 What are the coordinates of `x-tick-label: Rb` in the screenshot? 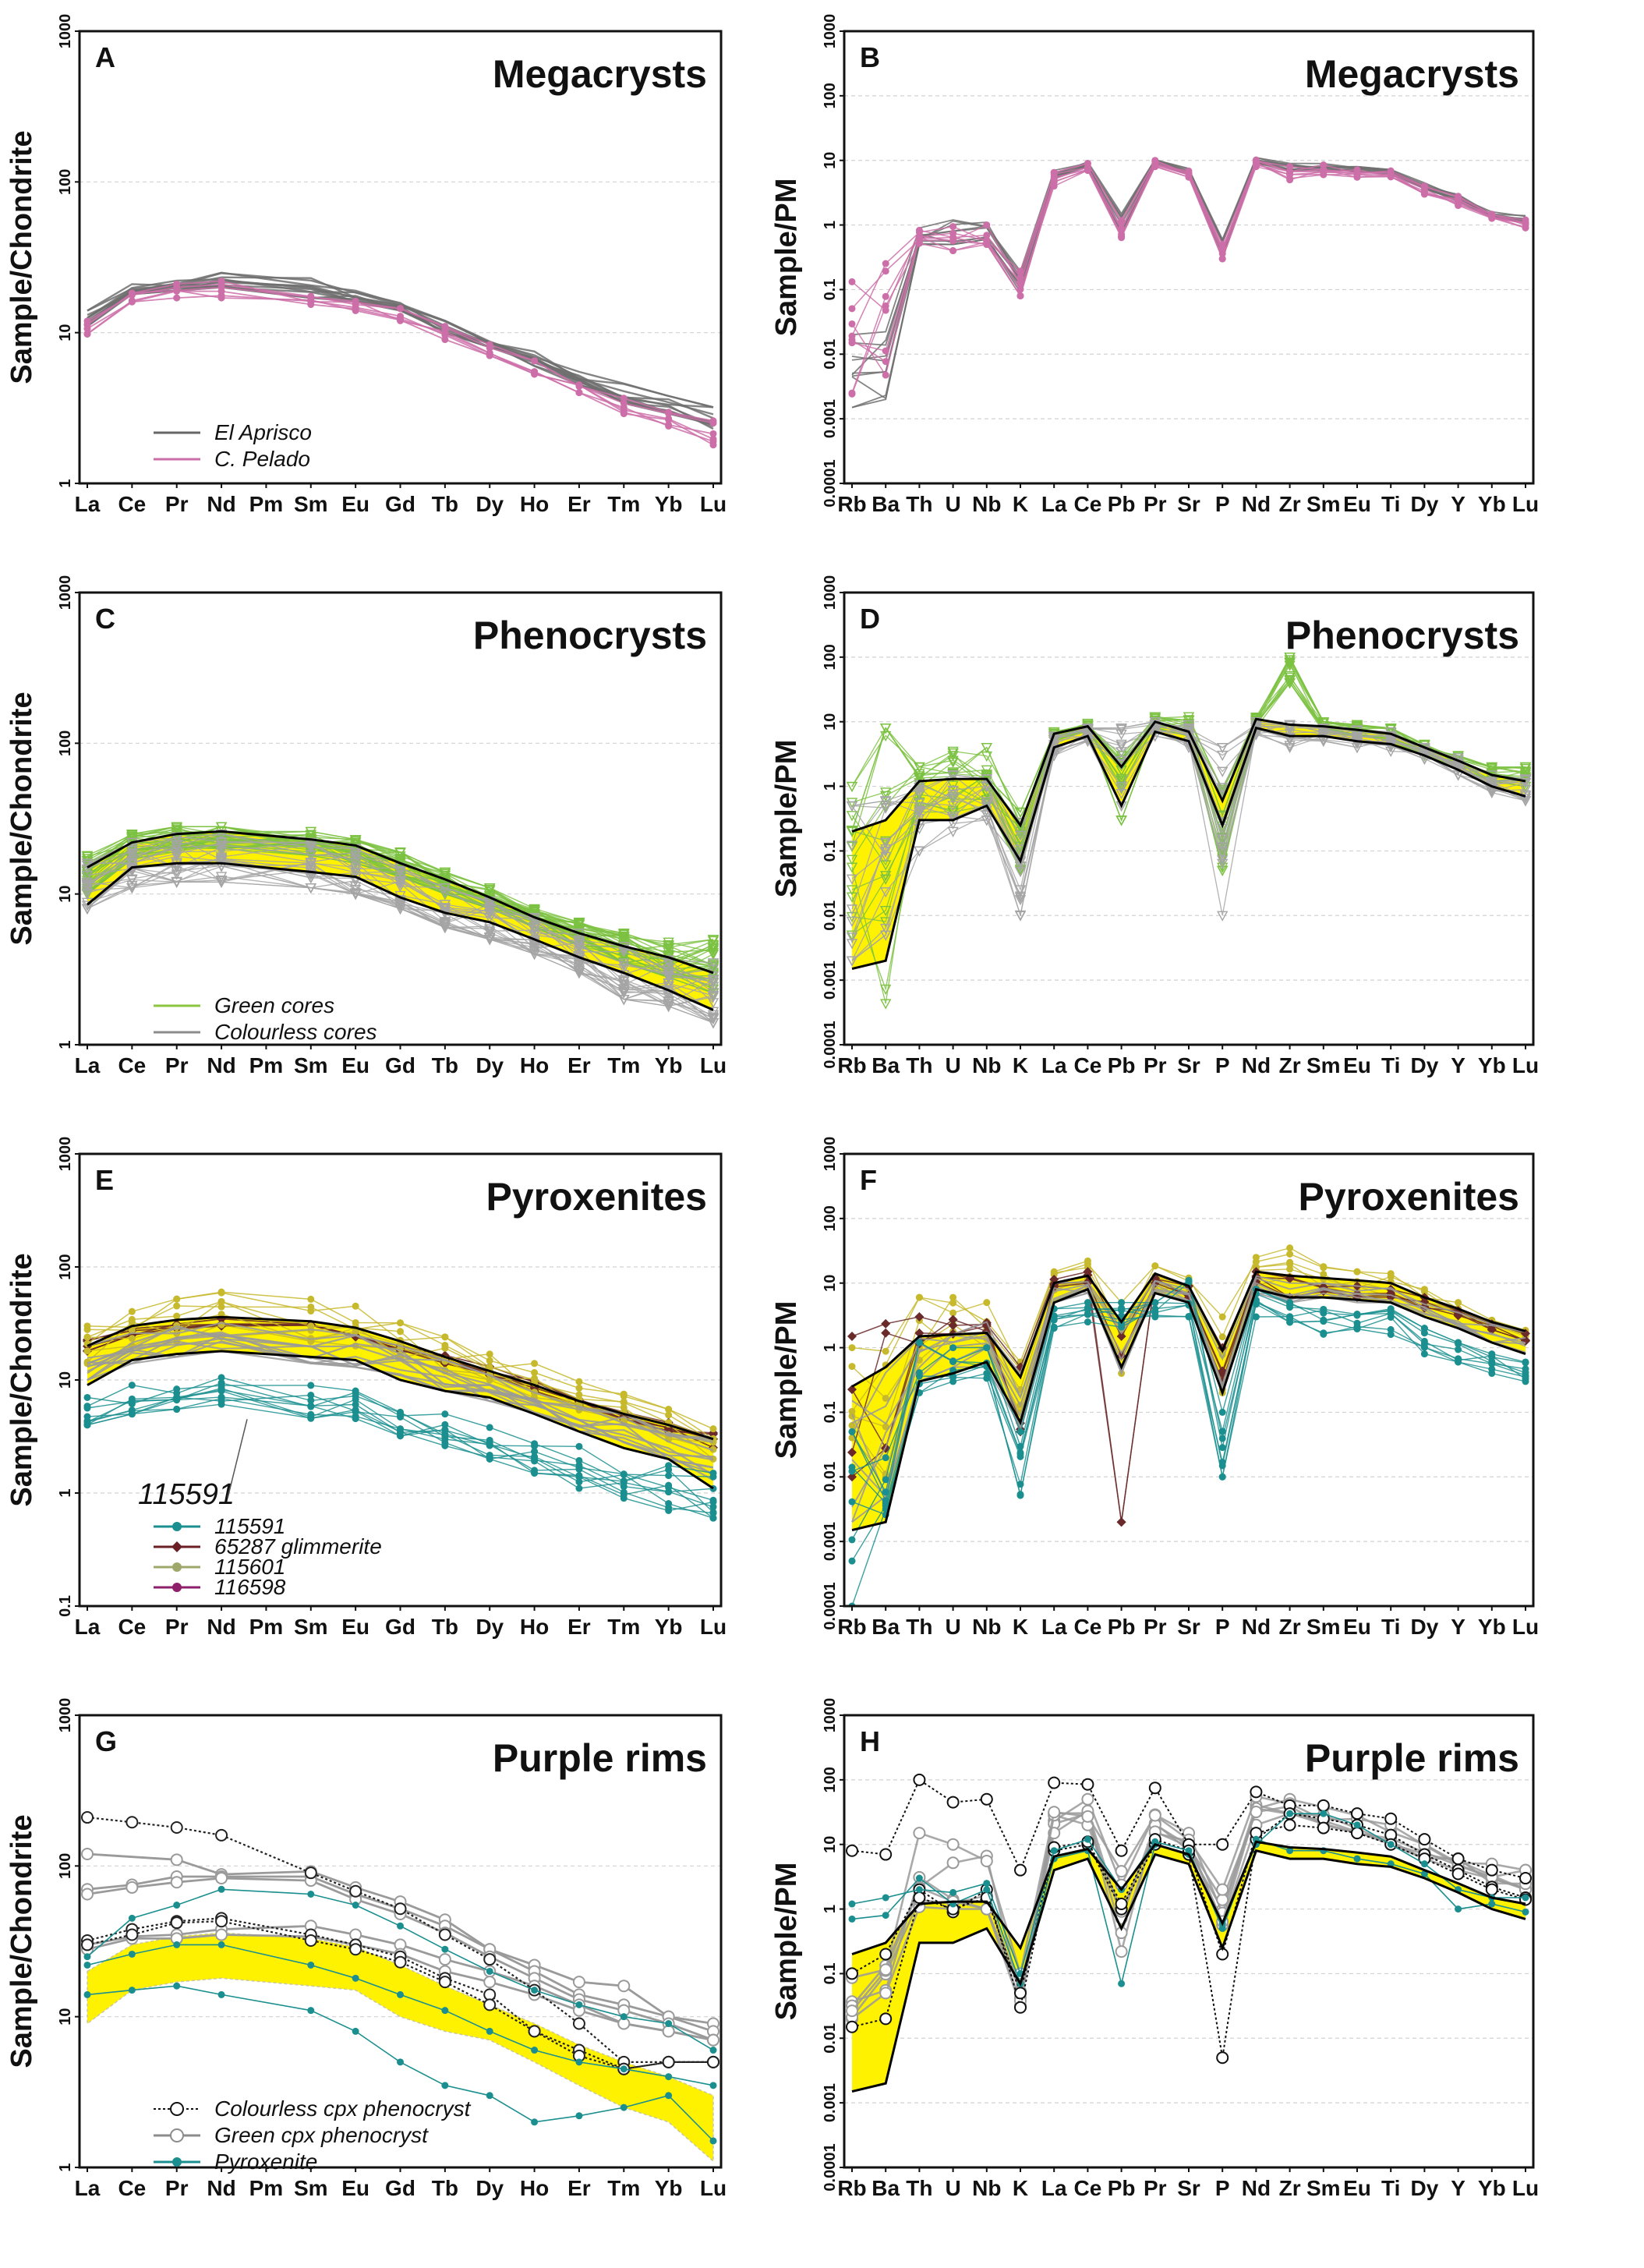 It's located at (851, 504).